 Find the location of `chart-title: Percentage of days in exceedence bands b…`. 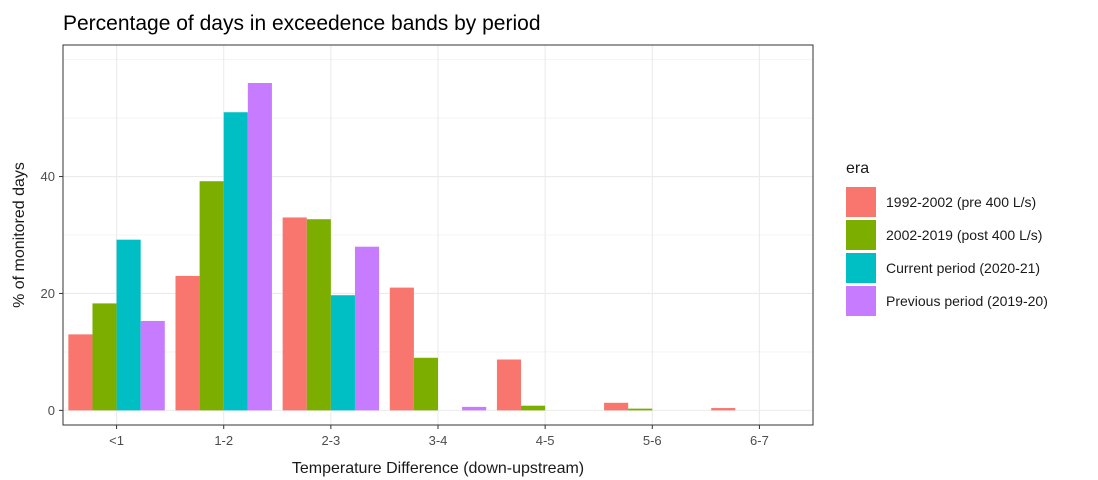

chart-title: Percentage of days in exceedence bands b… is located at coordinates (302, 23).